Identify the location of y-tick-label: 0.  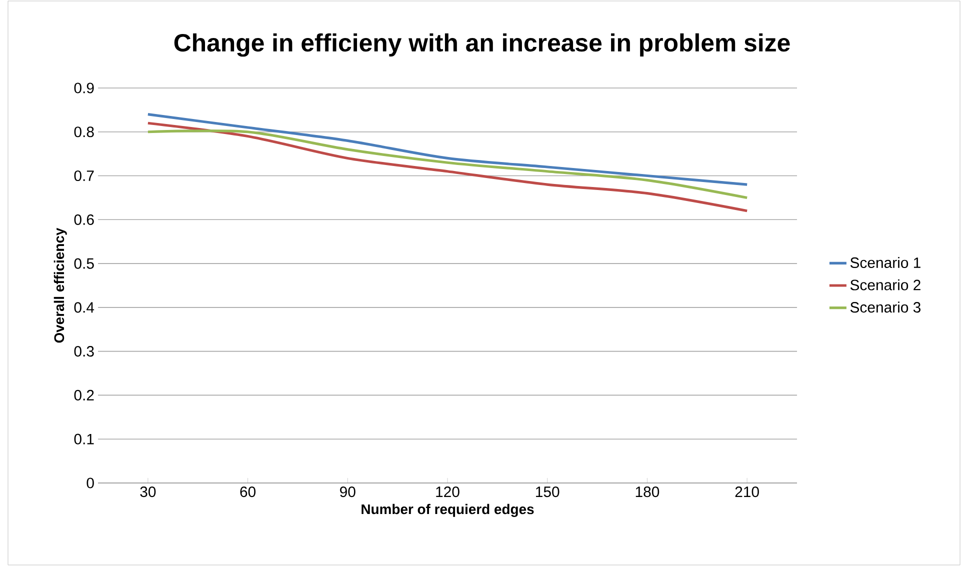
(90, 483).